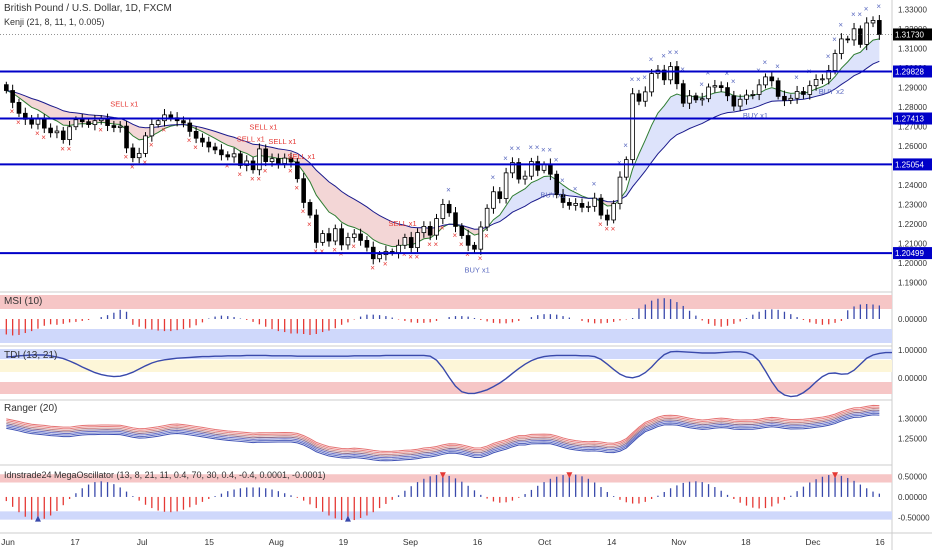  Describe the element at coordinates (912, 319) in the screenshot. I see `msi-tick-label: 0.00000` at that location.